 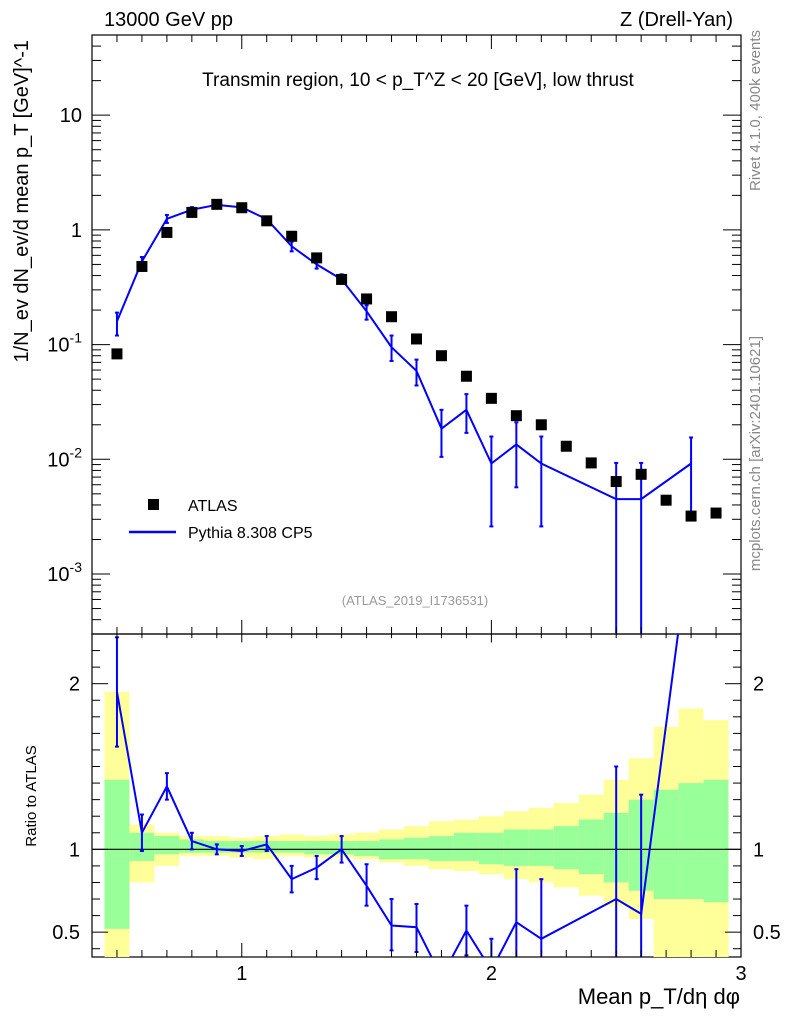 What do you see at coordinates (676, 20) in the screenshot?
I see `header-right: Z (Drell-Yan)` at bounding box center [676, 20].